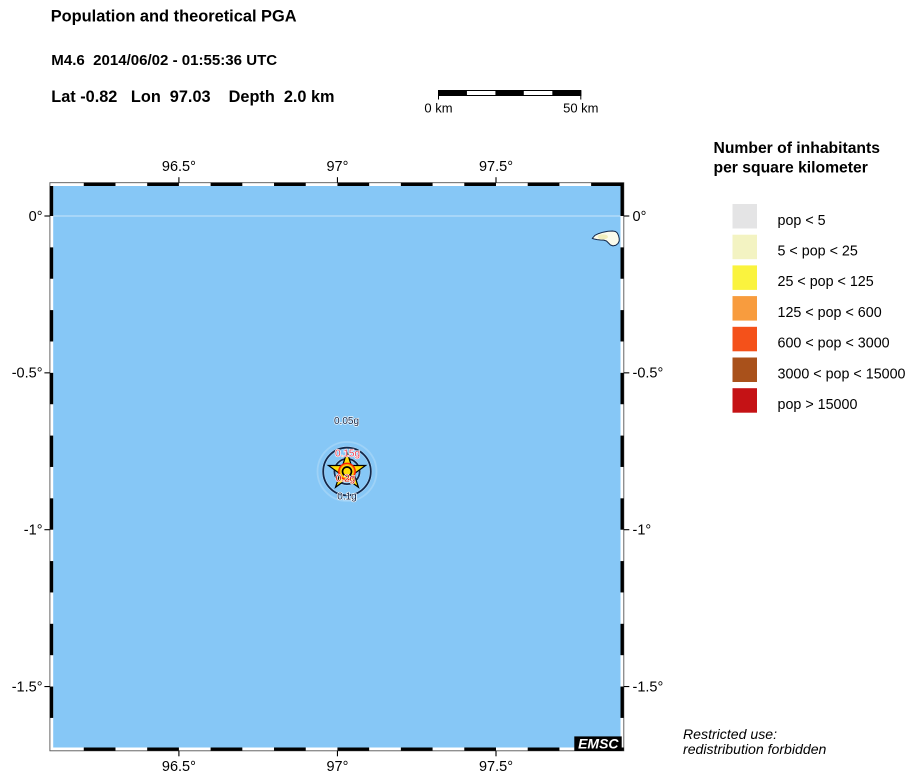 The height and width of the screenshot is (781, 910). What do you see at coordinates (346, 497) in the screenshot?
I see `svg-text: 0.1g` at bounding box center [346, 497].